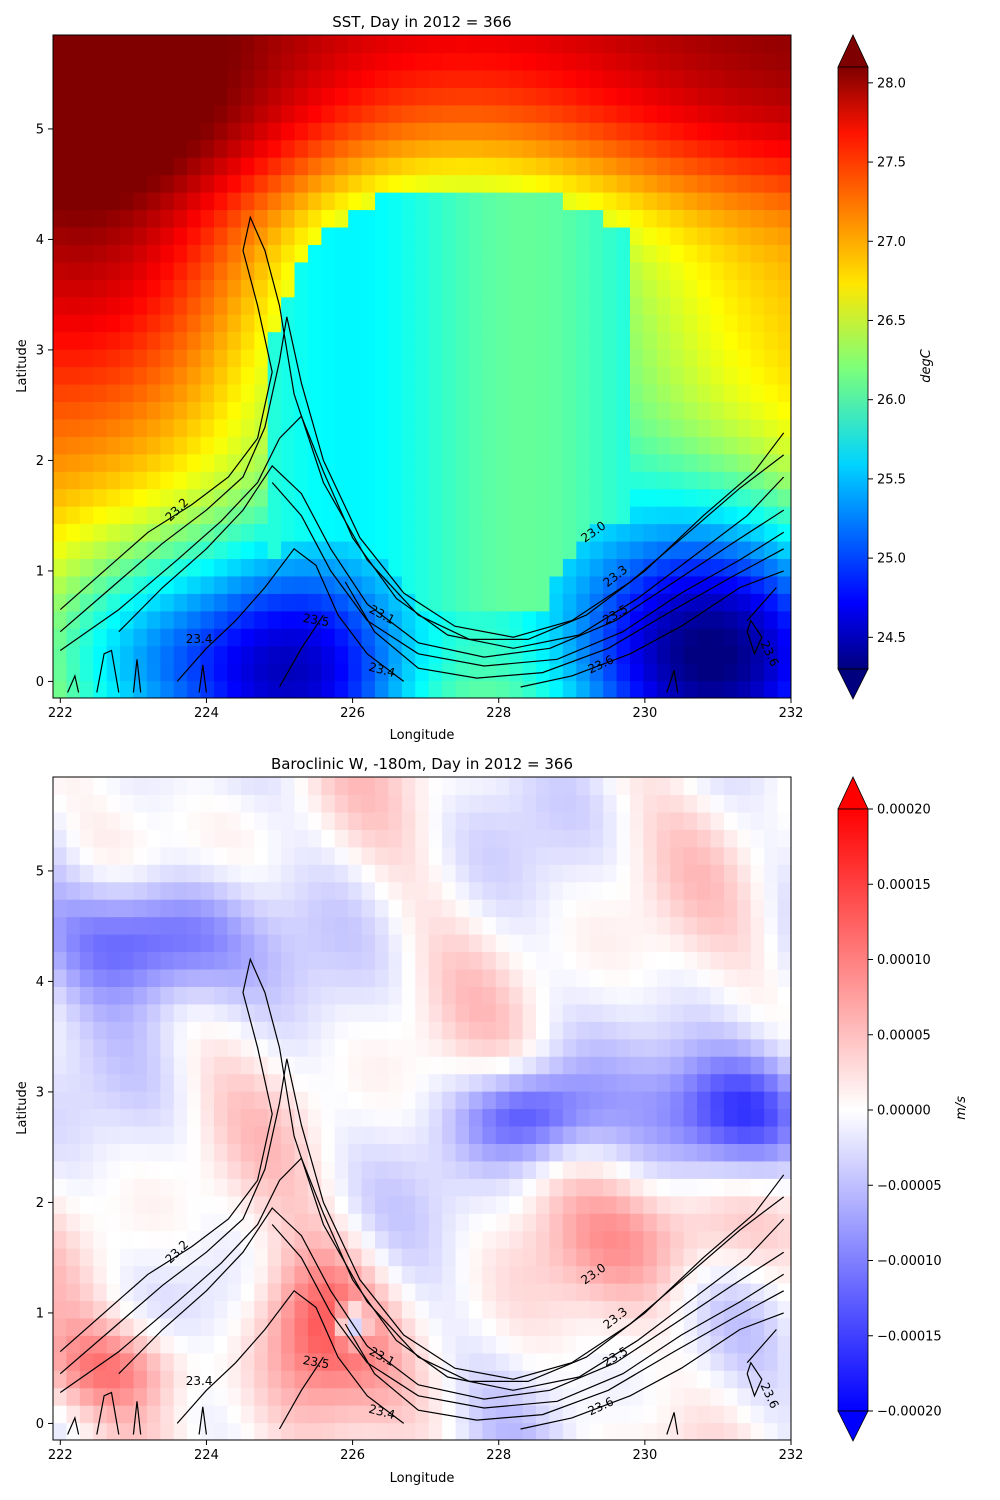  I want to click on y-tick-label: 5, so click(40, 871).